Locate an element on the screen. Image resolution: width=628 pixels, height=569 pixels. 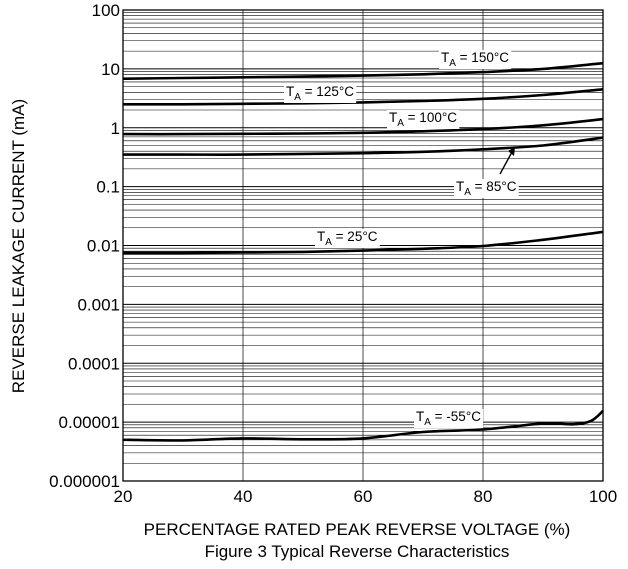
series-label: TA = -55°C is located at coordinates (448, 418).